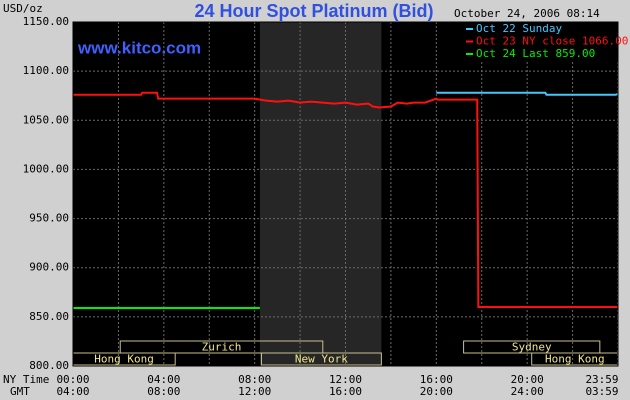 The height and width of the screenshot is (400, 630). I want to click on legend-box, so click(540, 42).